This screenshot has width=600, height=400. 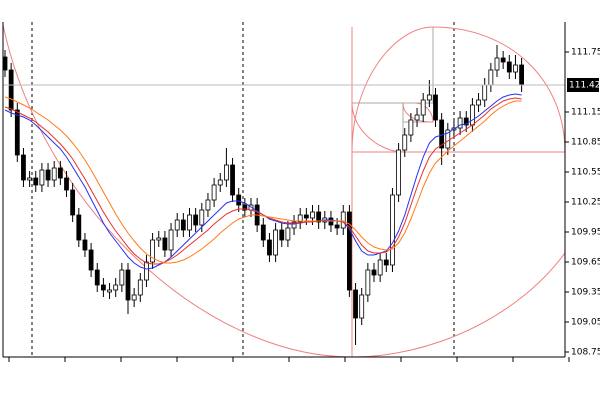 What do you see at coordinates (585, 353) in the screenshot?
I see `y-tick-label: 108.75` at bounding box center [585, 353].